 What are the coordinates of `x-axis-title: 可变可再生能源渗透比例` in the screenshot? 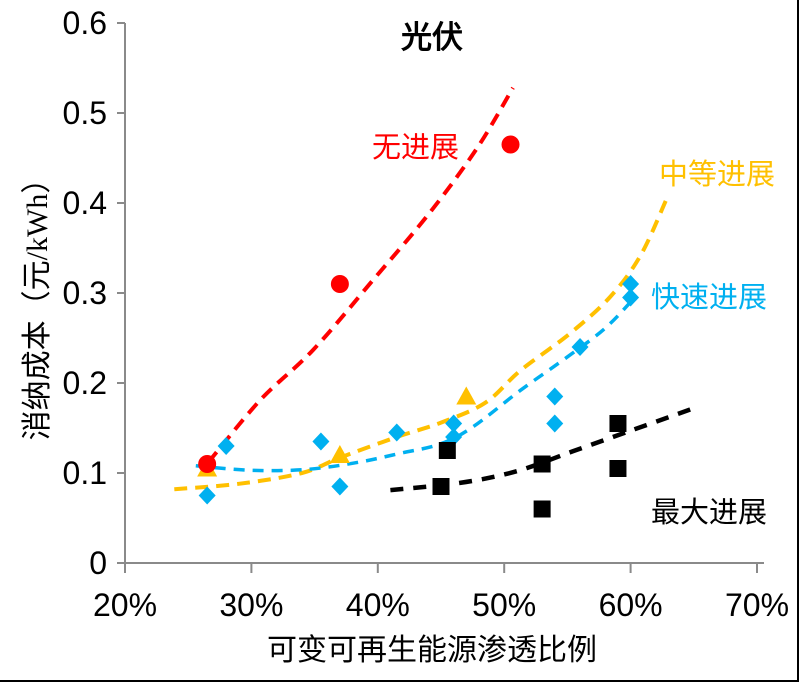 It's located at (432, 650).